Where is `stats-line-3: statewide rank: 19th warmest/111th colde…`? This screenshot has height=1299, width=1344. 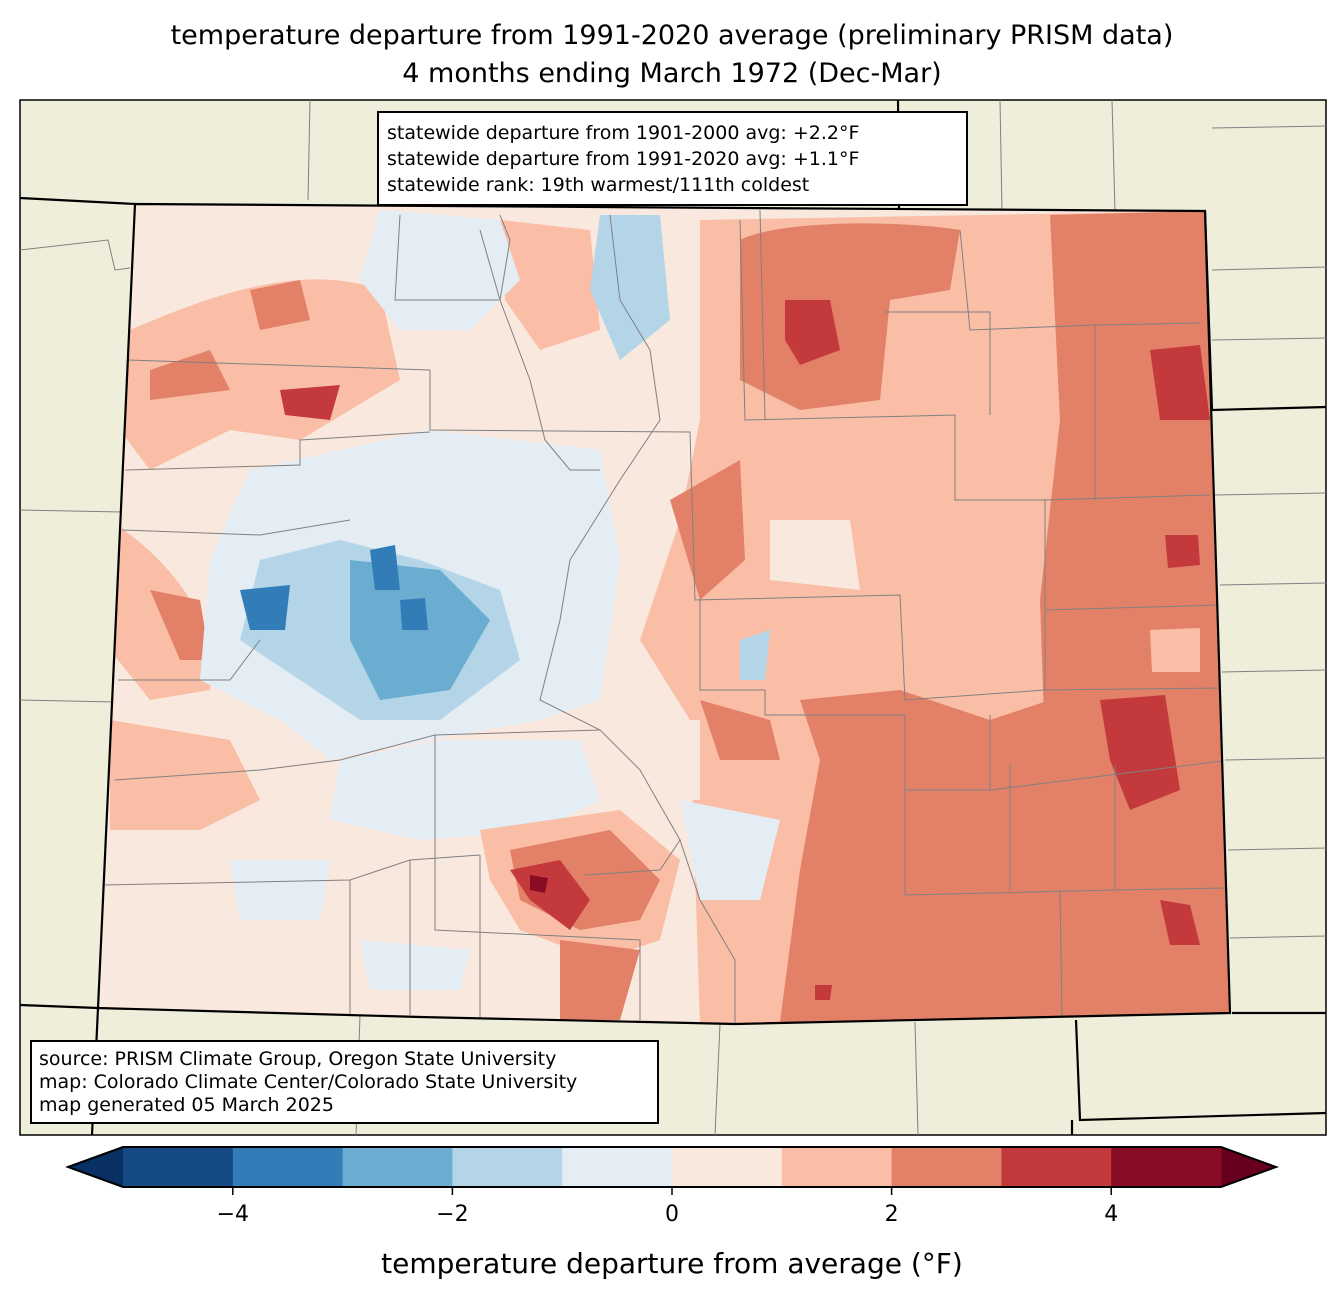 stats-line-3: statewide rank: 19th warmest/111th colde… is located at coordinates (598, 185).